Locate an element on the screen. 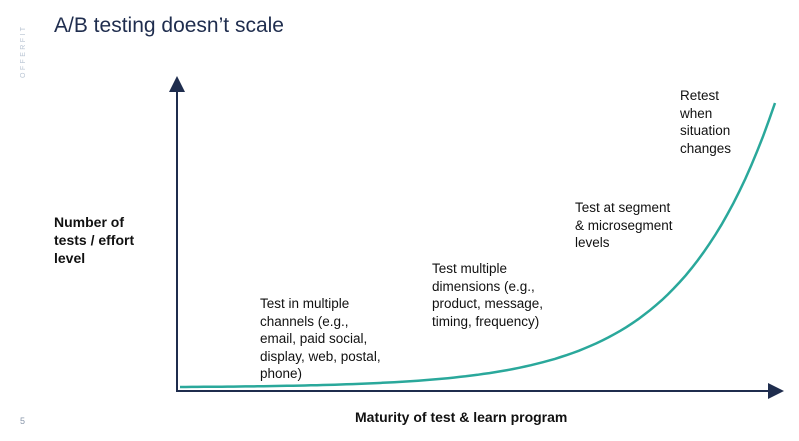 This screenshot has height=441, width=799. stage-label-line: timing, frequency) is located at coordinates (486, 321).